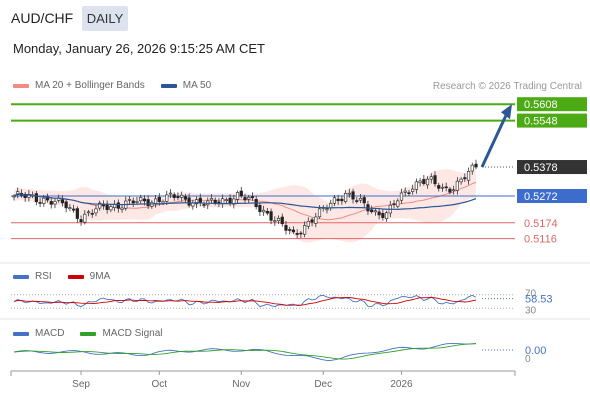  What do you see at coordinates (42, 18) in the screenshot?
I see `symbol-label: AUD/CHF` at bounding box center [42, 18].